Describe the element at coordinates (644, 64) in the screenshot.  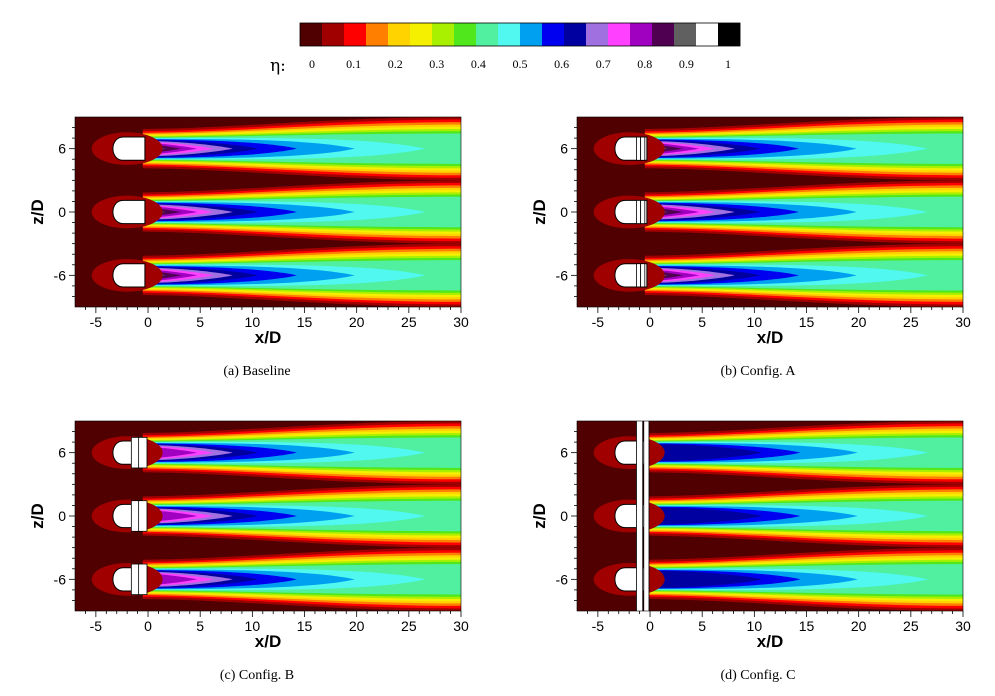
I see `colorbar-tick-label: 0.8` at that location.